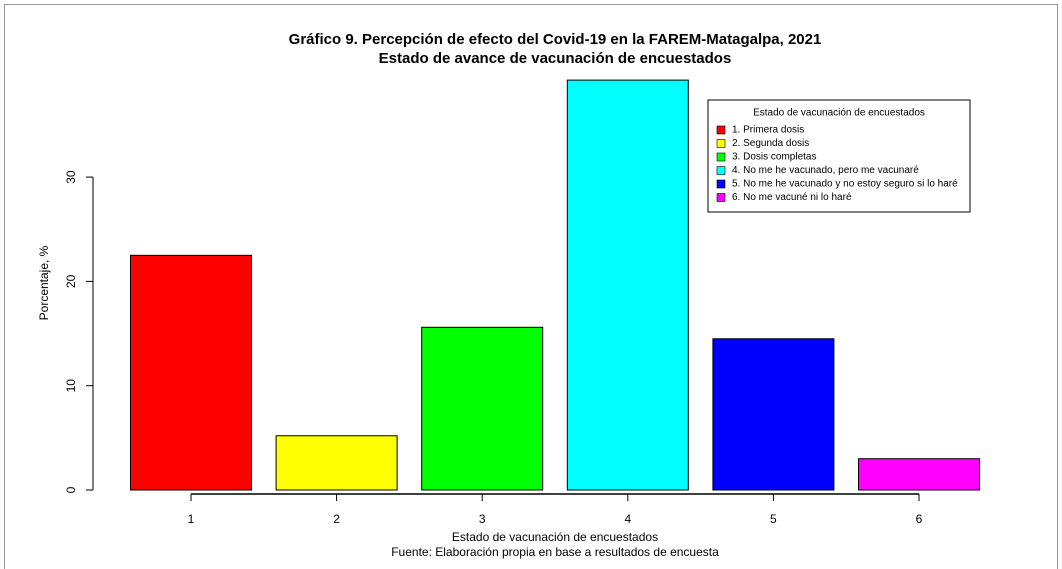 Image resolution: width=1062 pixels, height=569 pixels. What do you see at coordinates (774, 157) in the screenshot?
I see `legend-label: 3. Dosis completas` at bounding box center [774, 157].